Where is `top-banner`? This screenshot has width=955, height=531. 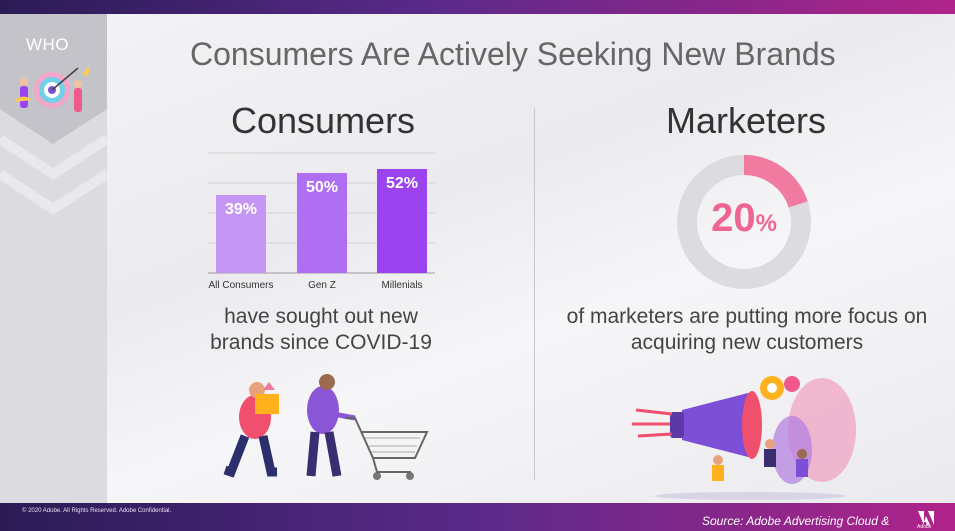
top-banner is located at coordinates (477, 7).